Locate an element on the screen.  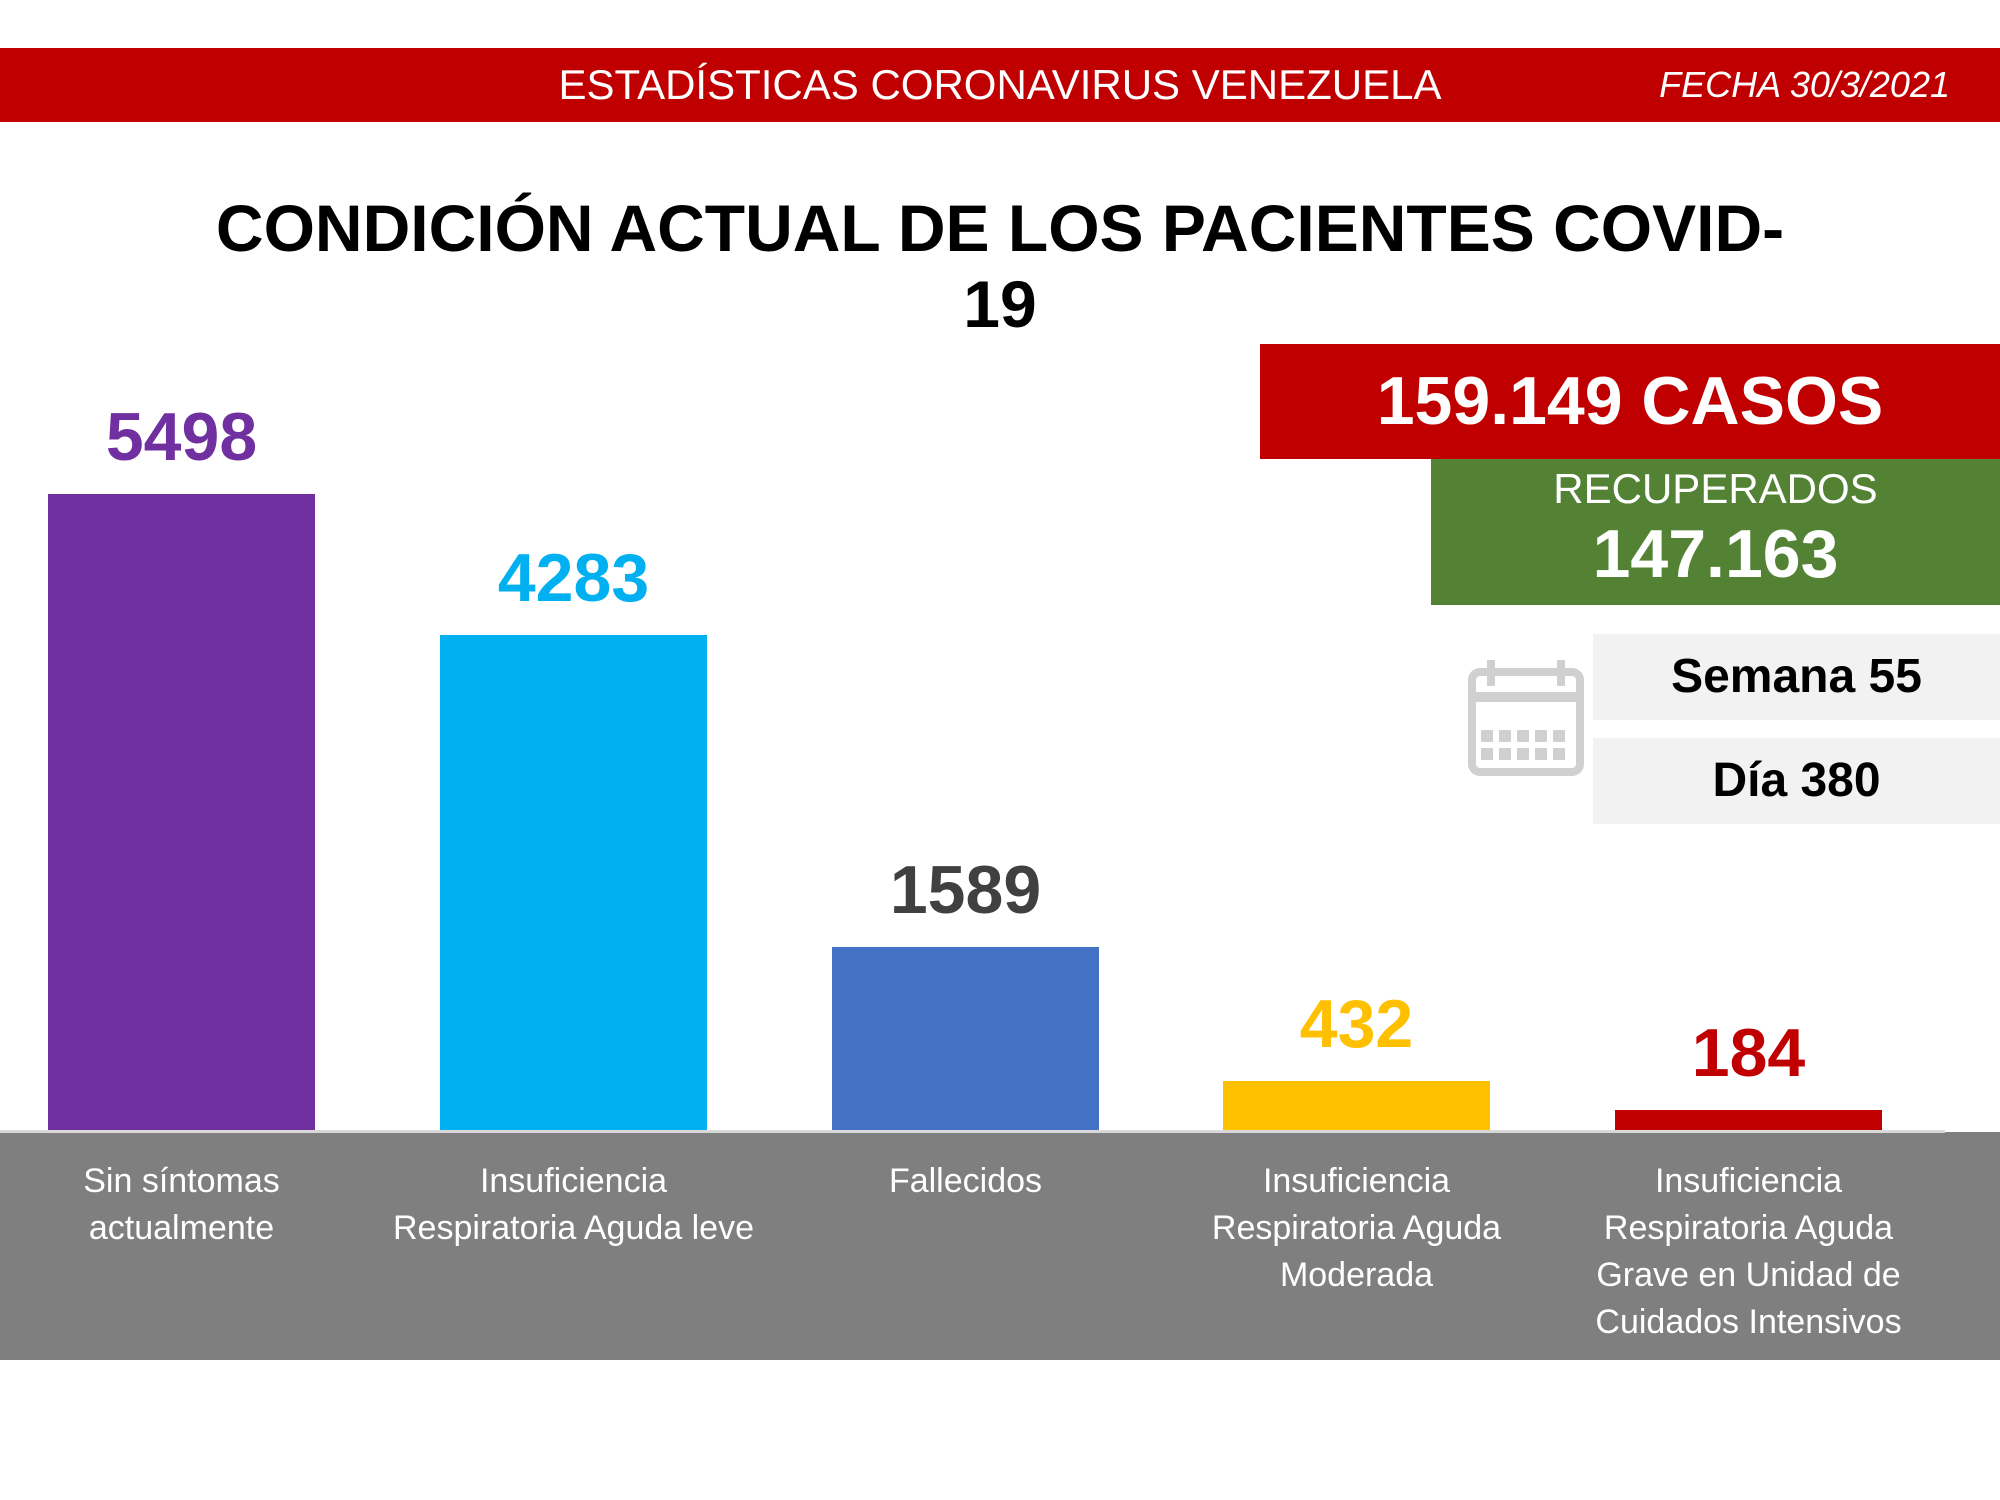
category-label: Sin síntomas actualmente is located at coordinates (189, 1205).